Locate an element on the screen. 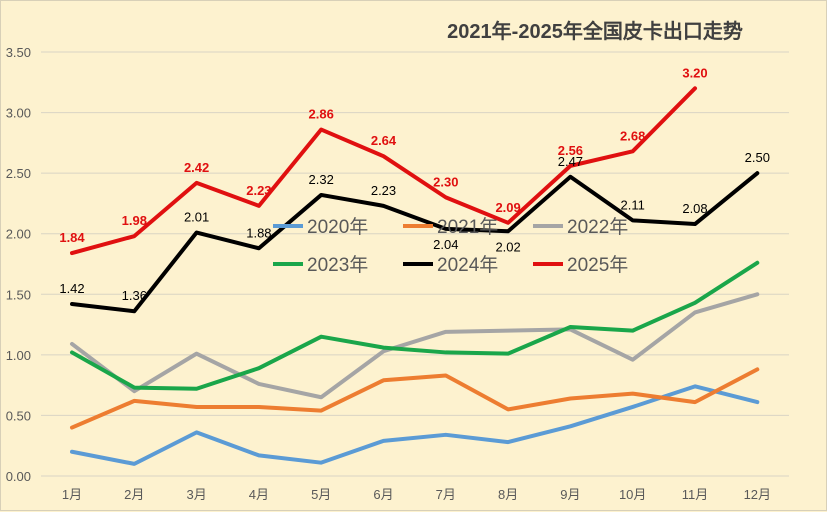  y-tick-label: 3.00 is located at coordinates (18, 113).